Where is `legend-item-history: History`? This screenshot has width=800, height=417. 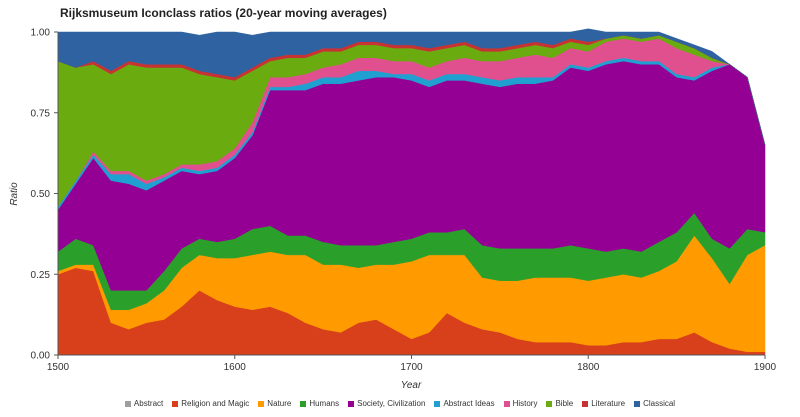
legend-item-history: History is located at coordinates (520, 403).